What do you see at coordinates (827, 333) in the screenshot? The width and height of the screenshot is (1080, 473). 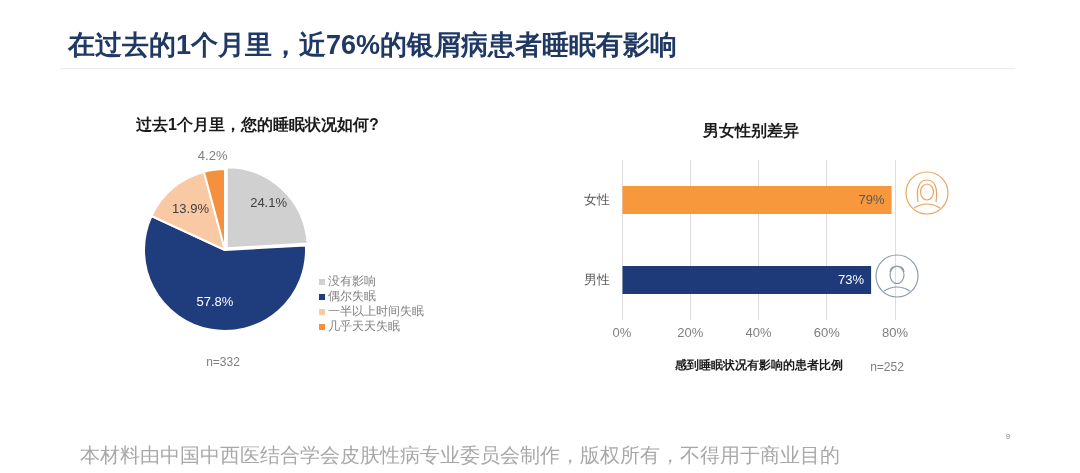 I see `x-tick-label: 60%` at bounding box center [827, 333].